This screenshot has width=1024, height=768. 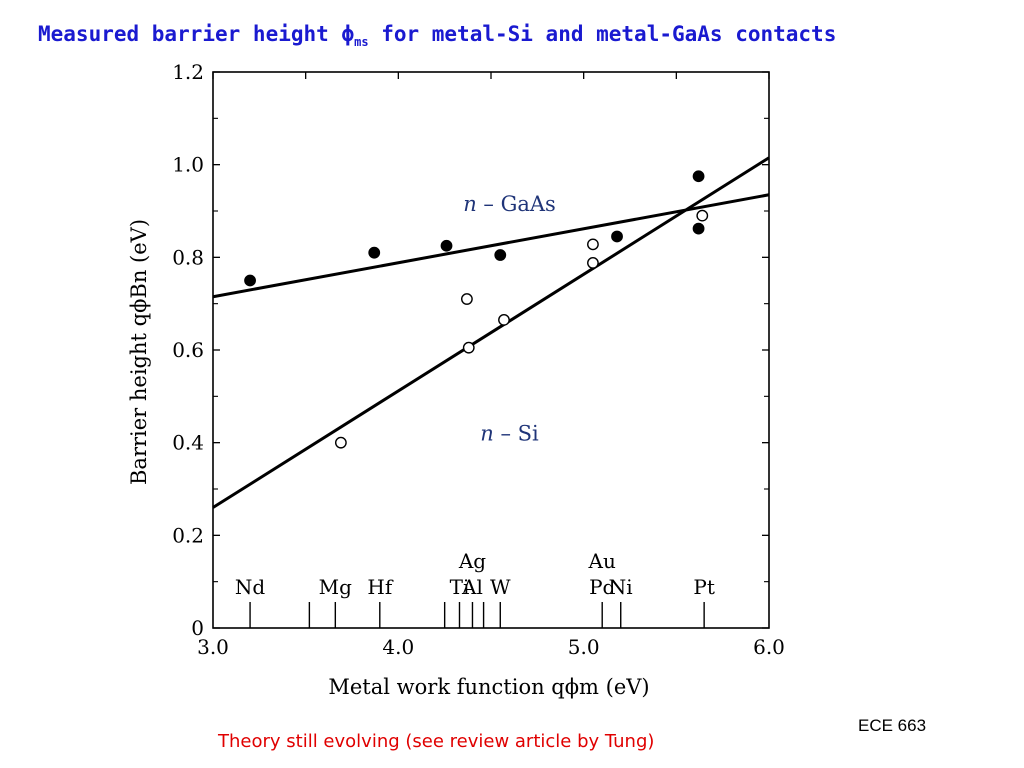 What do you see at coordinates (621, 587) in the screenshot?
I see `metal-label: Ni` at bounding box center [621, 587].